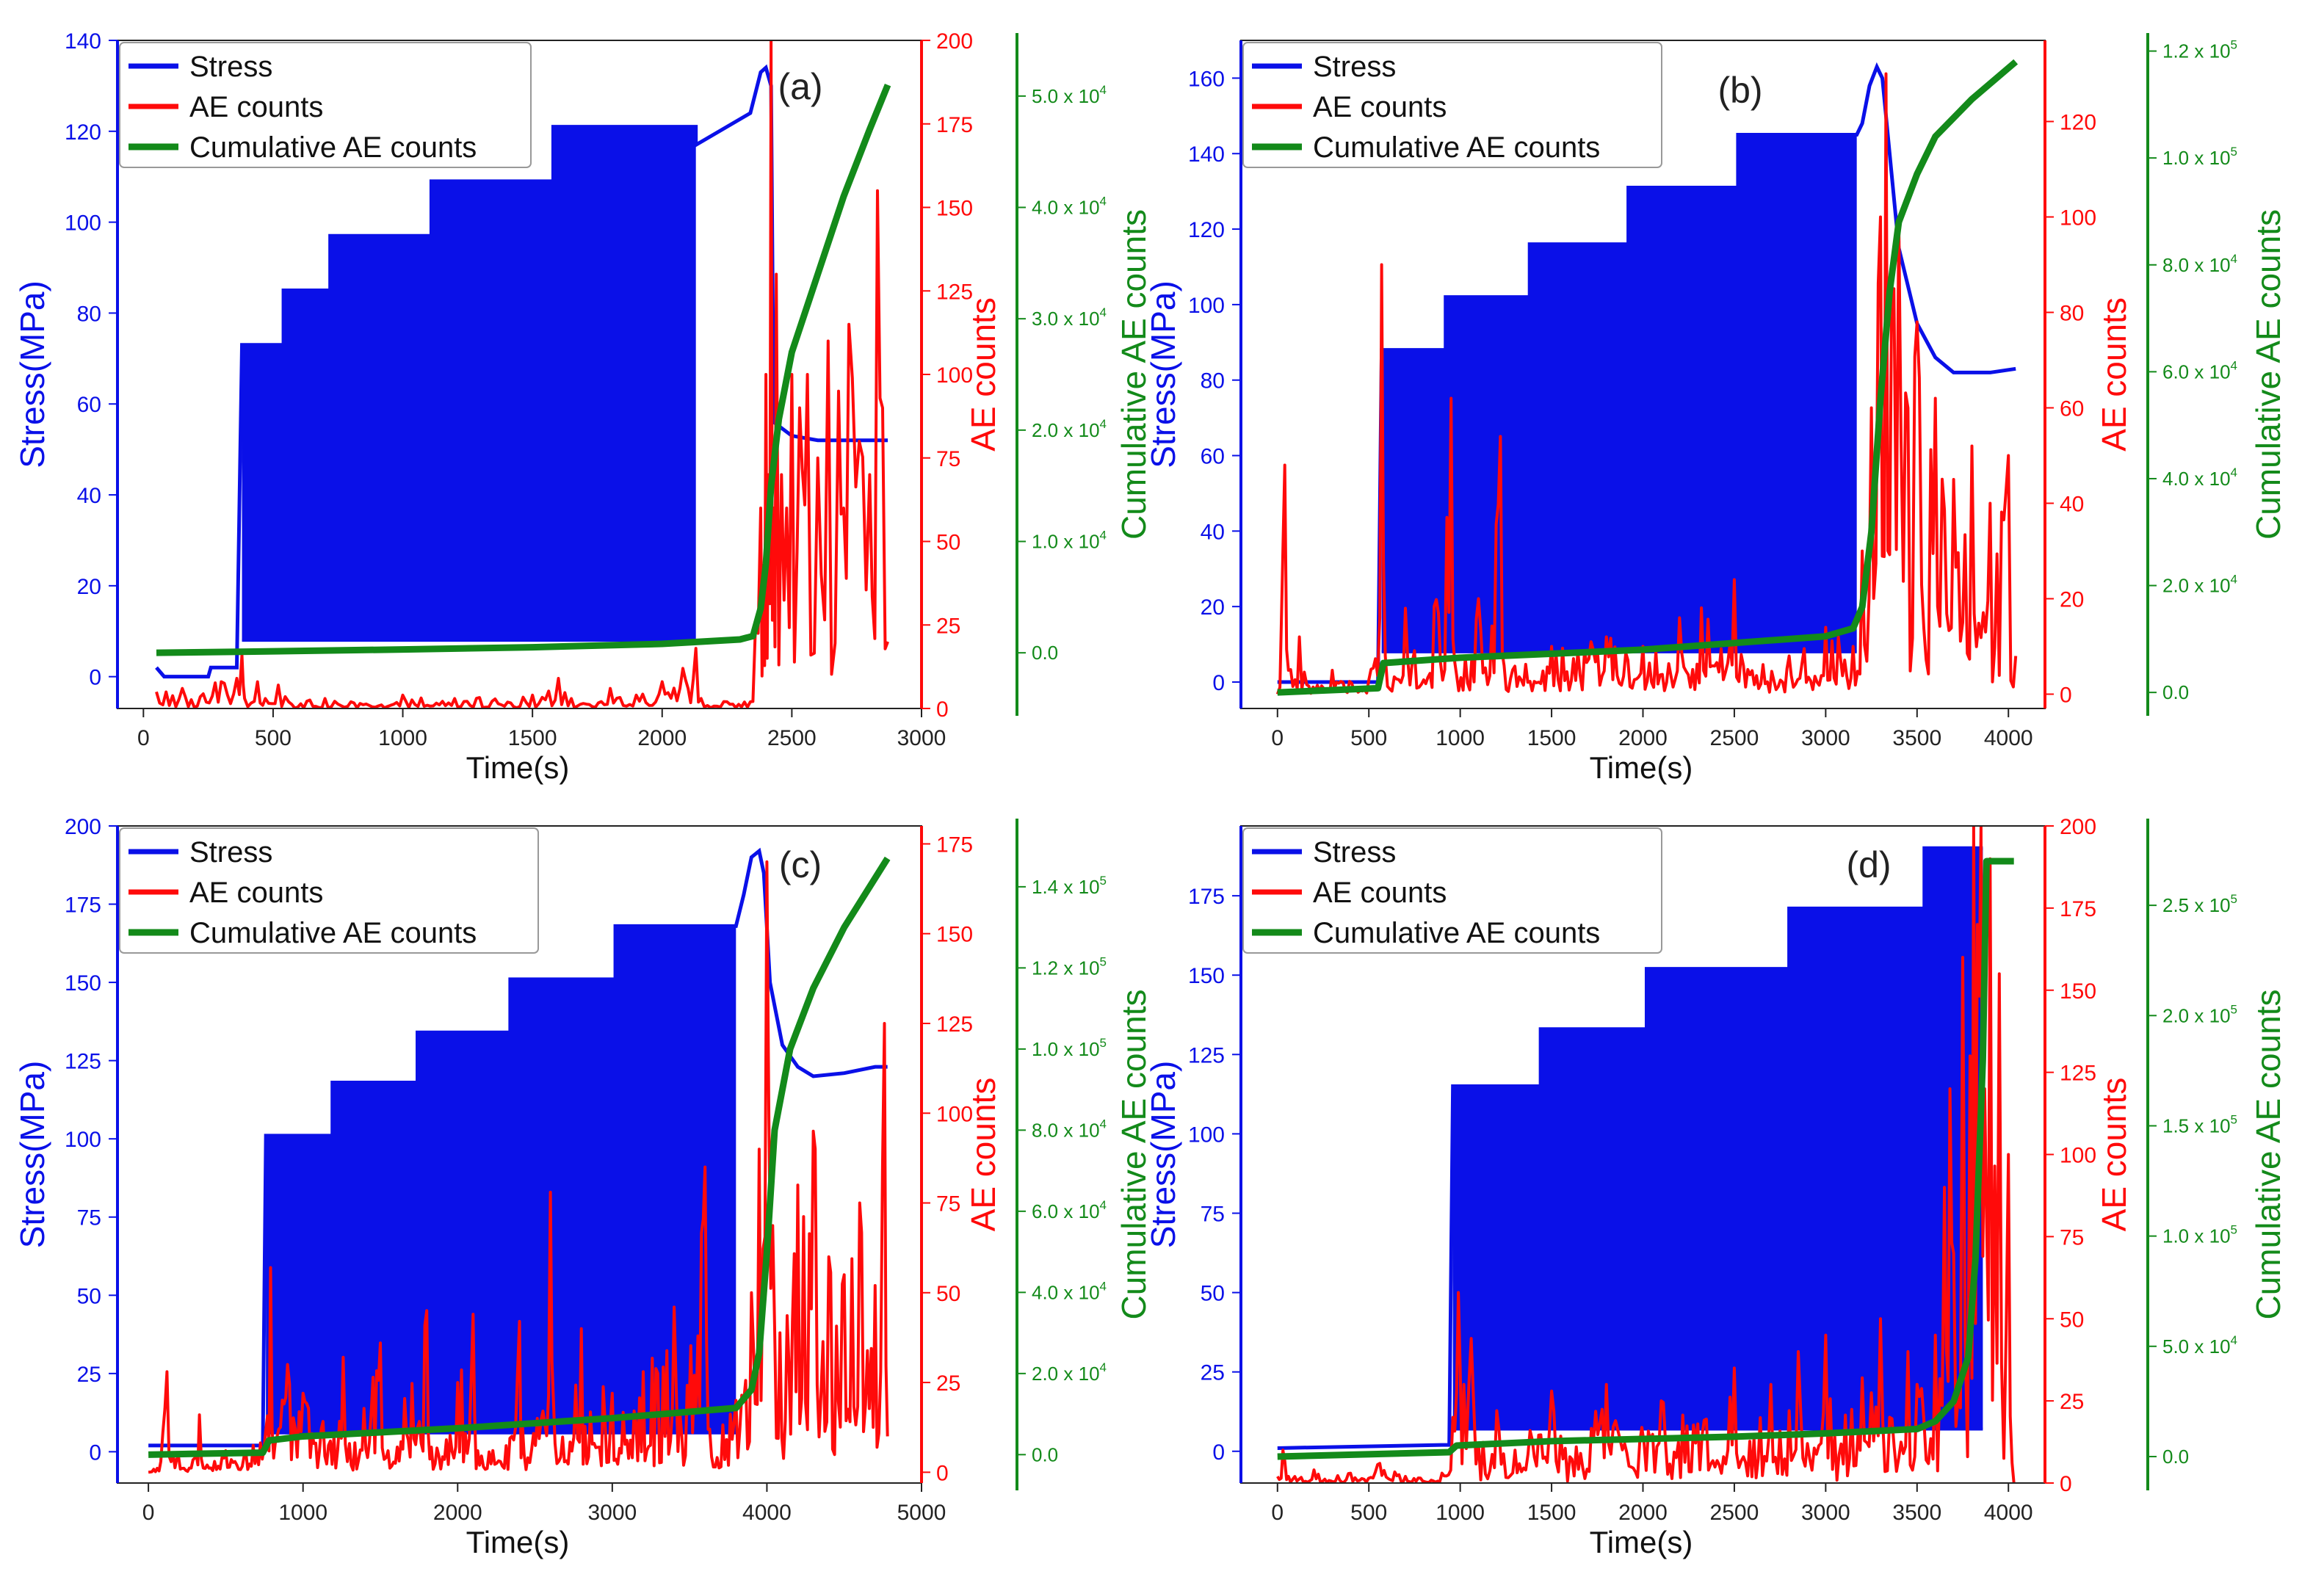  I want to click on ae-tick-label: 75, so click(948, 459).